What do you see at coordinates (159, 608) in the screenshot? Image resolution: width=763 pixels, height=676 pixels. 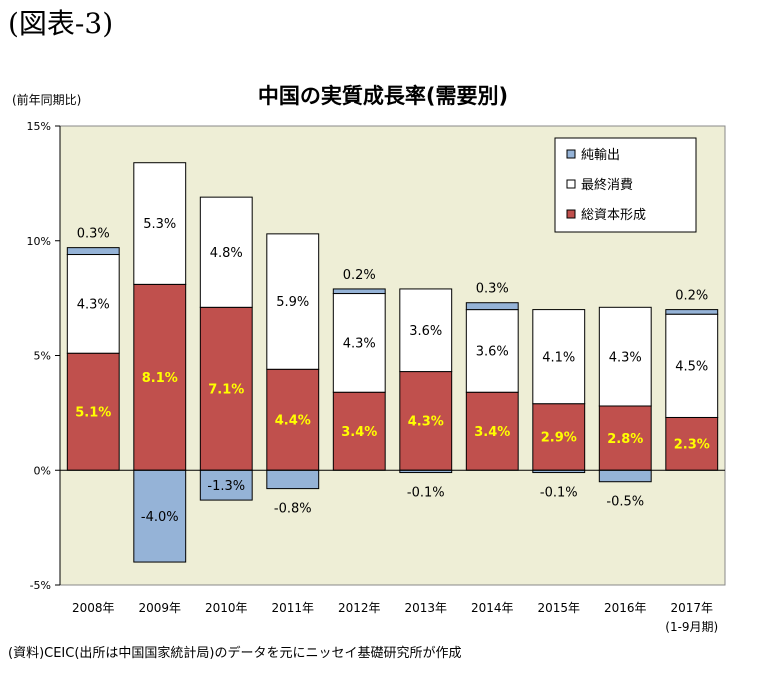 I see `x-tick-label: 2009年` at bounding box center [159, 608].